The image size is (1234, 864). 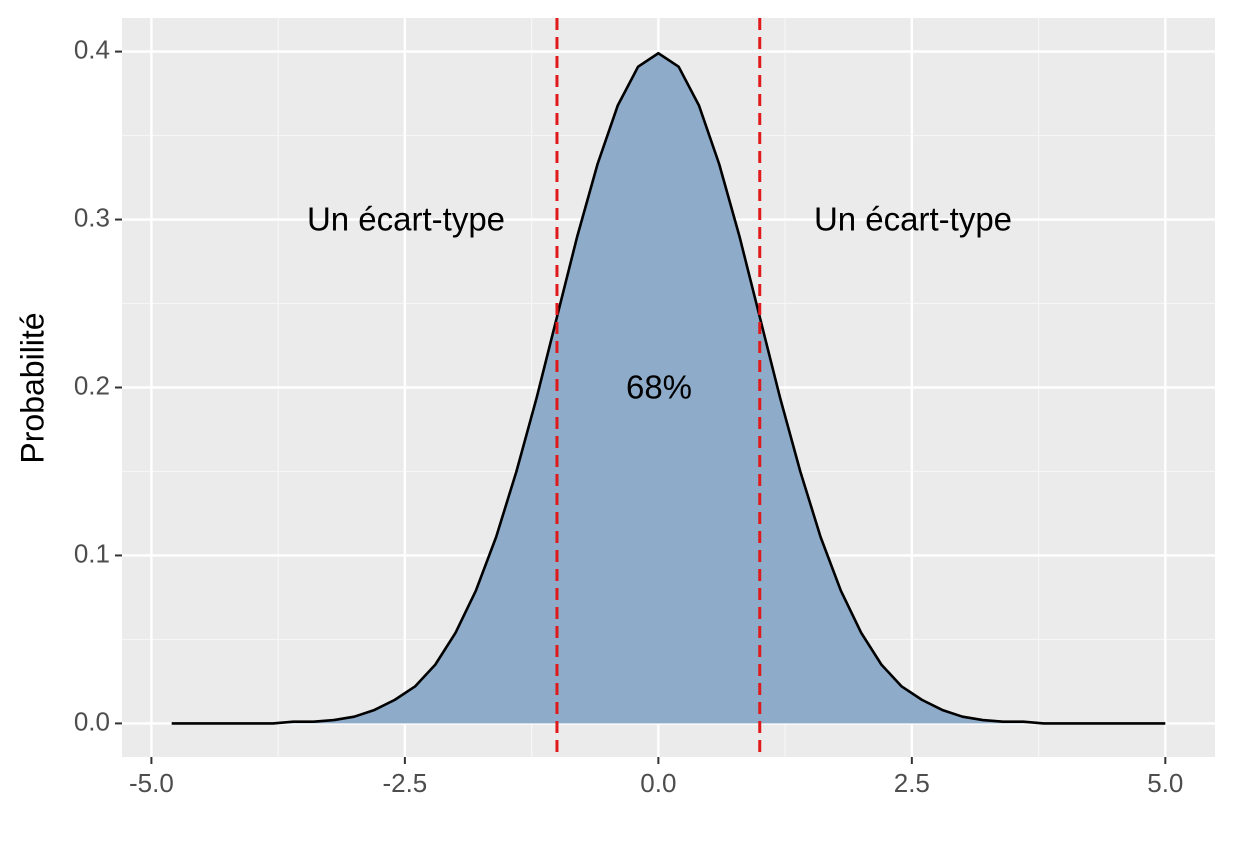 What do you see at coordinates (658, 783) in the screenshot?
I see `x-tick-label: 0.0` at bounding box center [658, 783].